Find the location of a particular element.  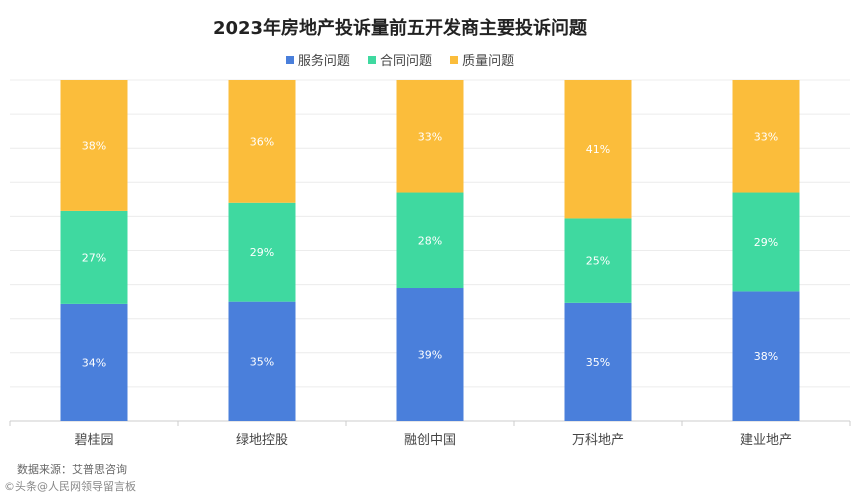

data-label: 34% is located at coordinates (94, 362).